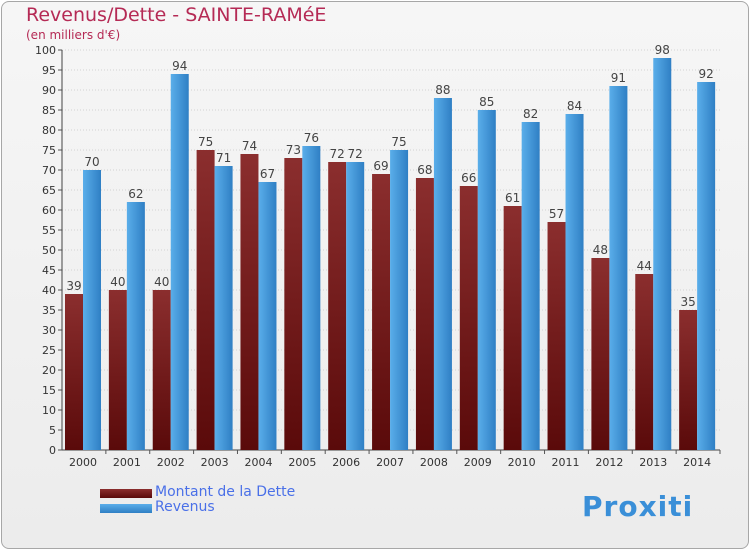 The width and height of the screenshot is (750, 550). Describe the element at coordinates (618, 78) in the screenshot. I see `data-label-revenus: 91` at that location.